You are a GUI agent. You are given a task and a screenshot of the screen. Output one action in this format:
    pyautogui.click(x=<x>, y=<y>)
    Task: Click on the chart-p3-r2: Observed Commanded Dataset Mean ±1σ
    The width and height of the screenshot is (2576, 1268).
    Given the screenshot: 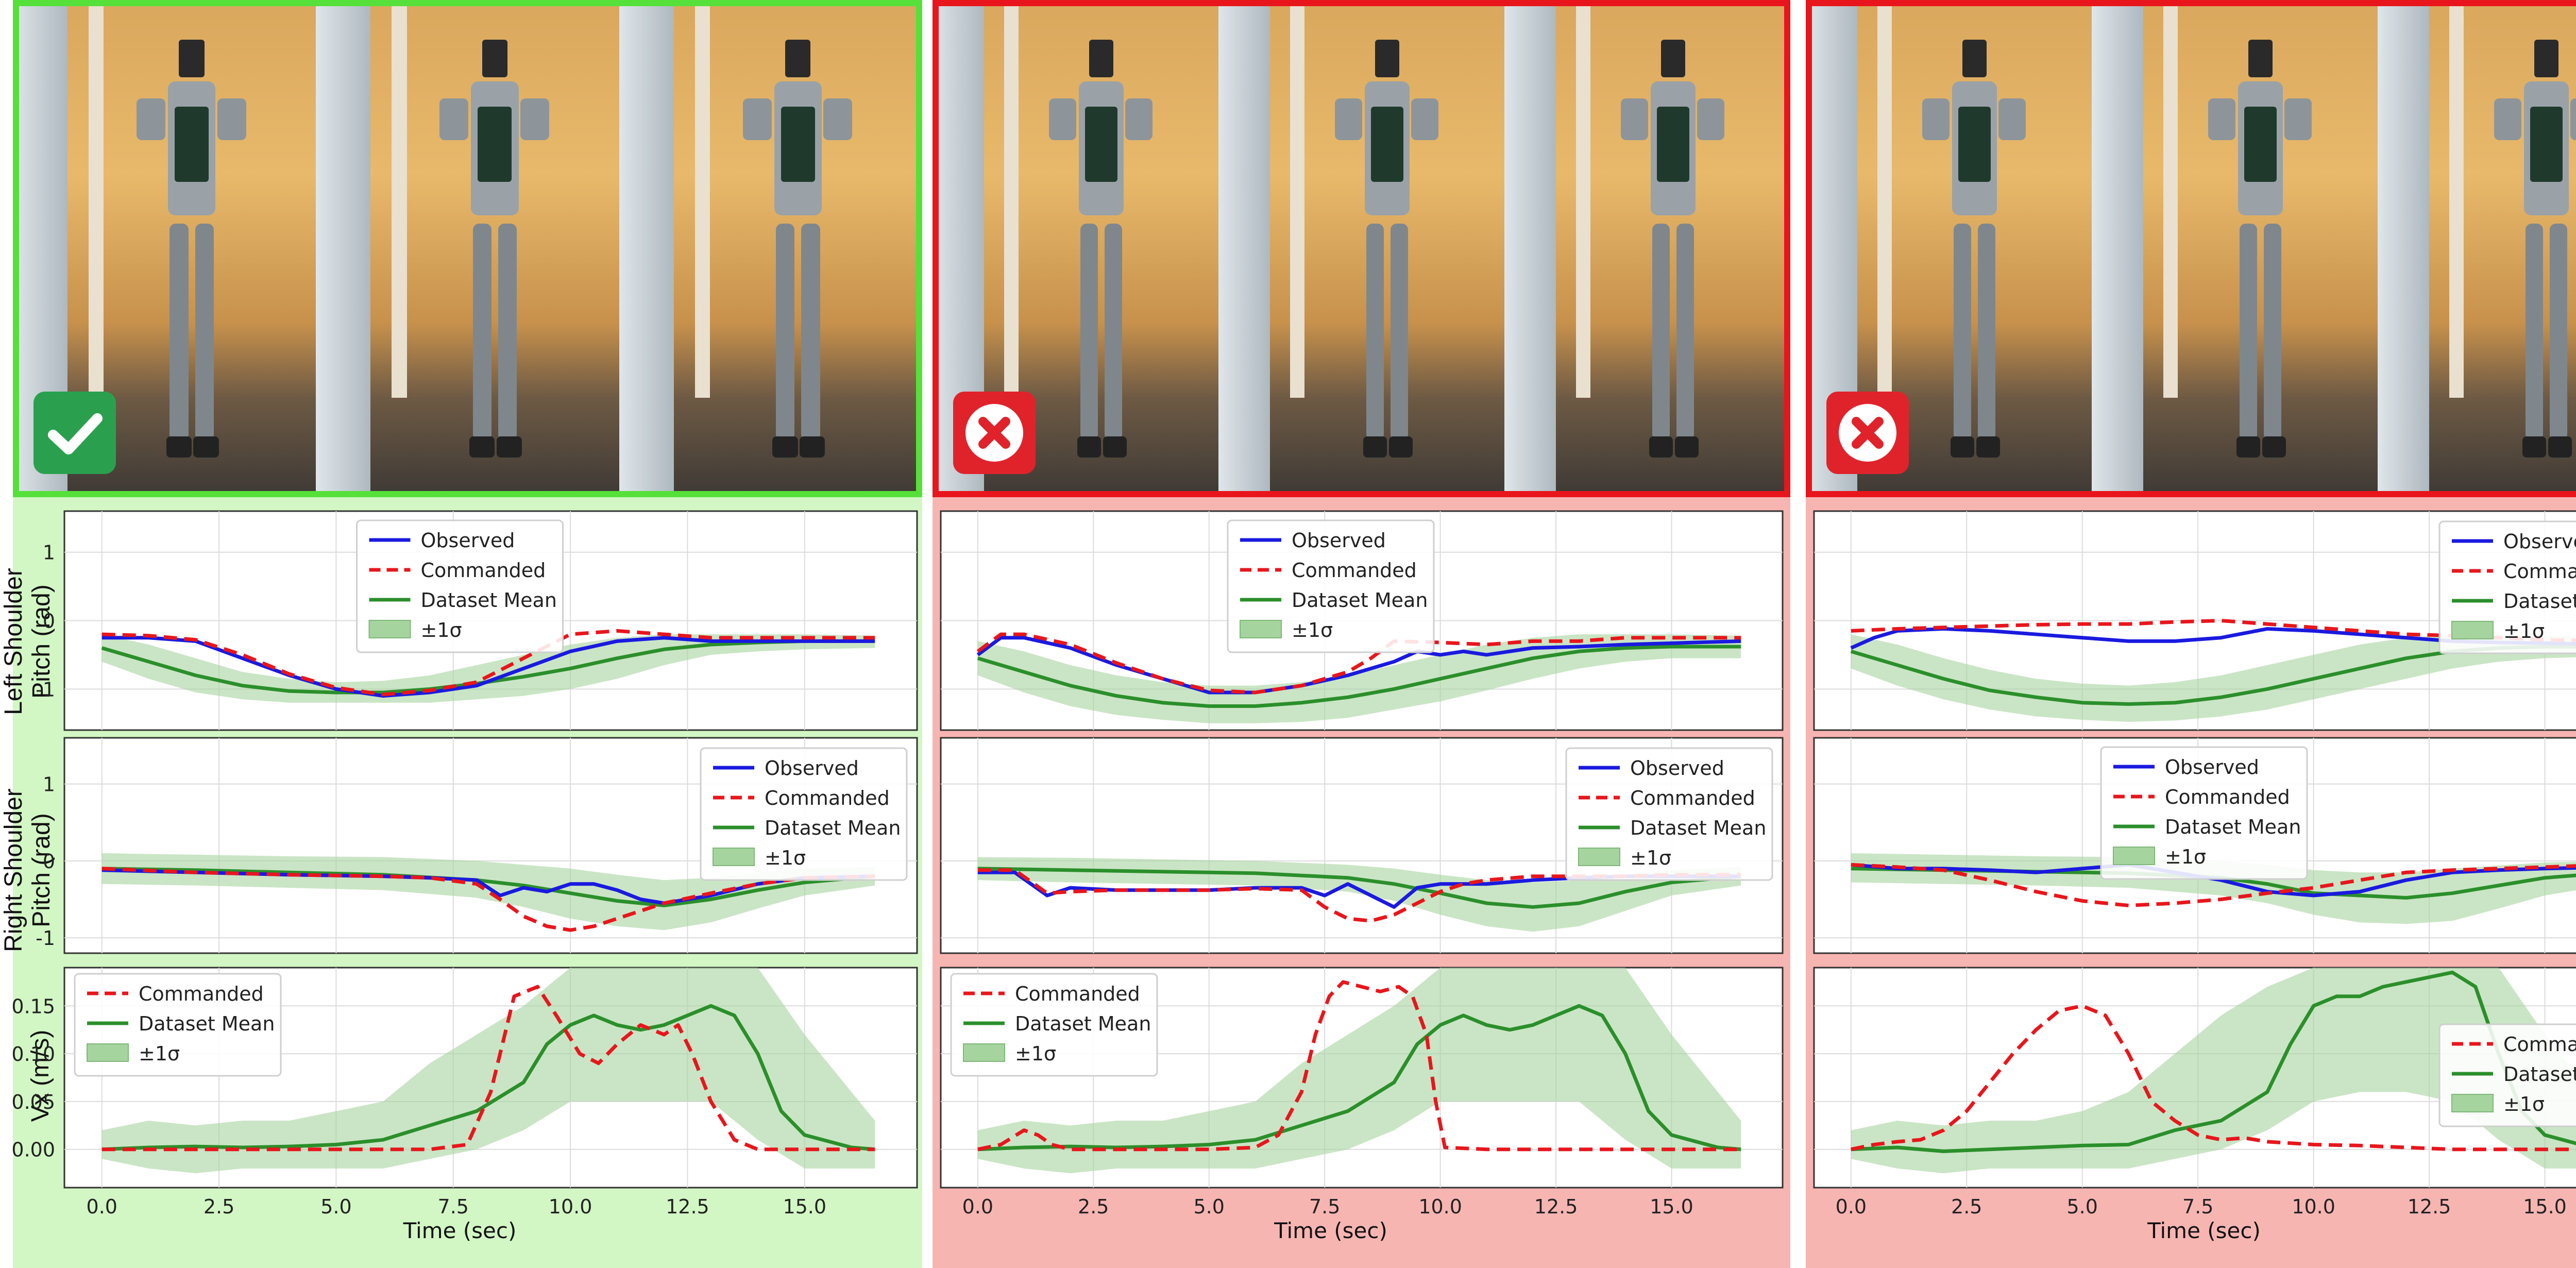 What is the action you would take?
    pyautogui.click(x=2195, y=845)
    